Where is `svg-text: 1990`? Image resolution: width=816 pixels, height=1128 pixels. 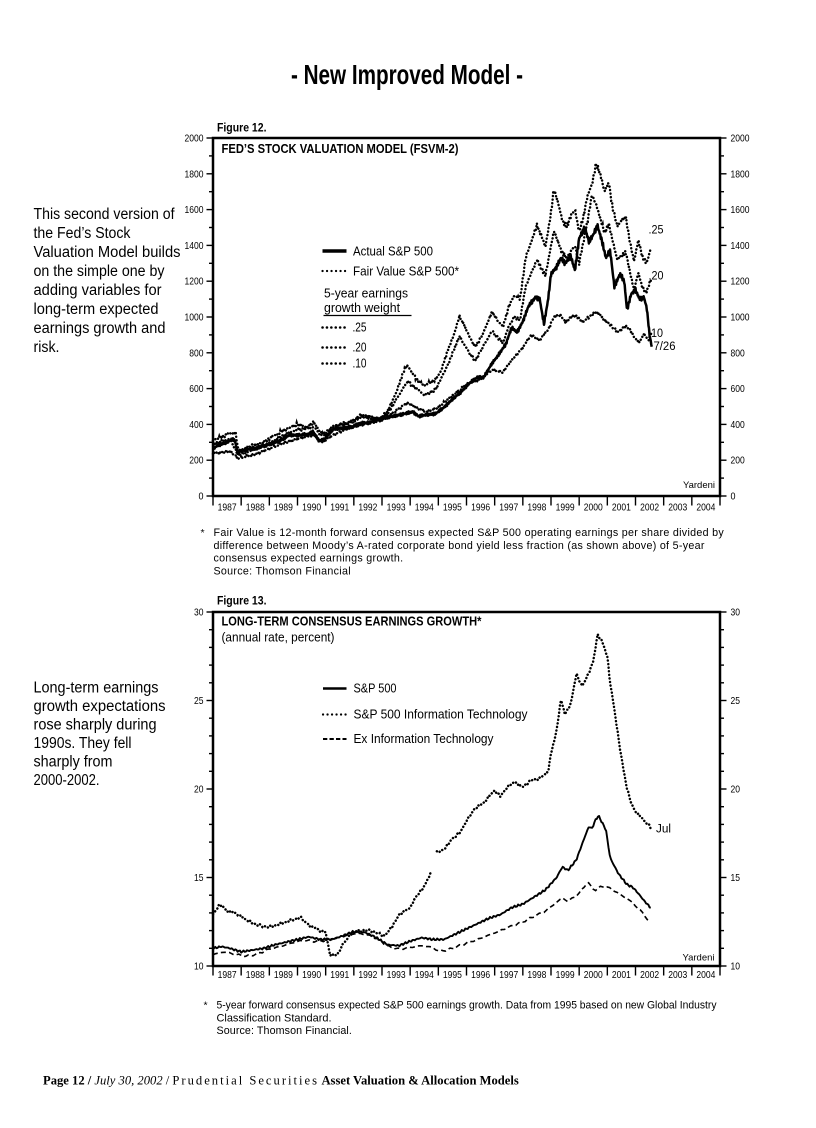
svg-text: 1990 is located at coordinates (311, 975).